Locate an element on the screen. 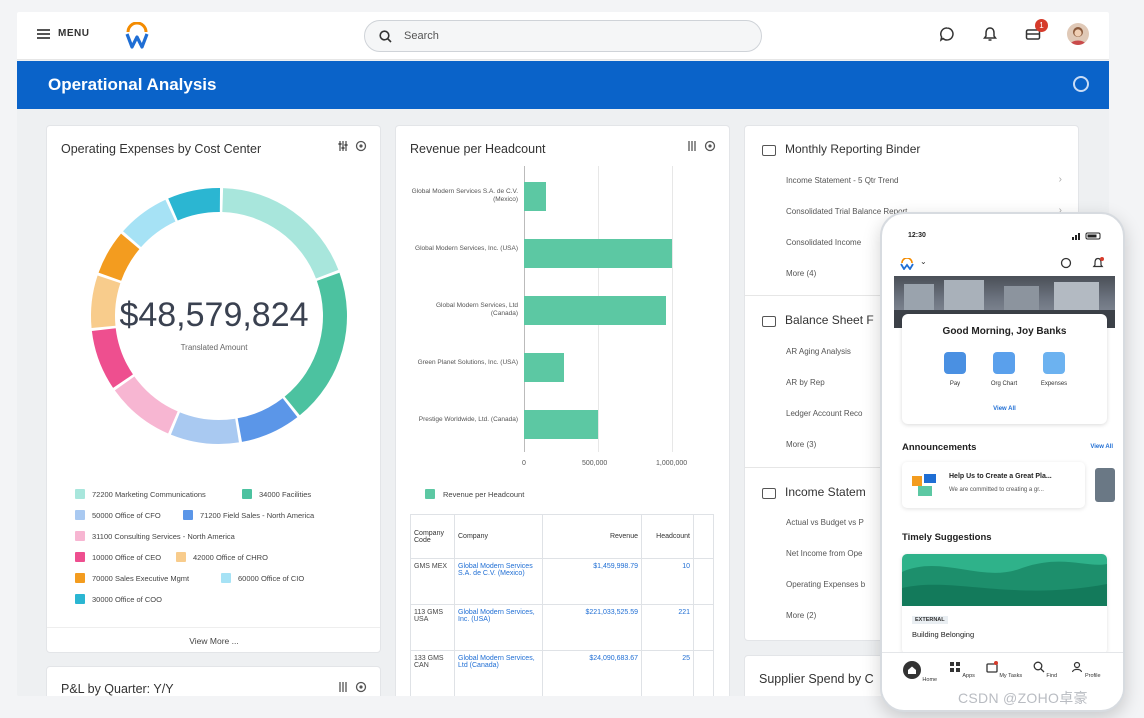 The height and width of the screenshot is (718, 1144). binder-item: Ledger Account Reco is located at coordinates (824, 413).